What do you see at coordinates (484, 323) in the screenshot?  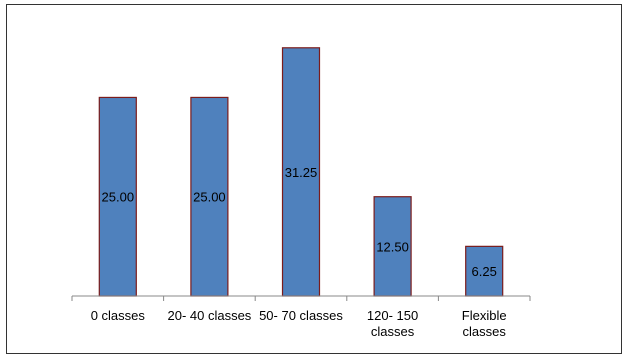 I see `x-tick-label: Flexible classes` at bounding box center [484, 323].